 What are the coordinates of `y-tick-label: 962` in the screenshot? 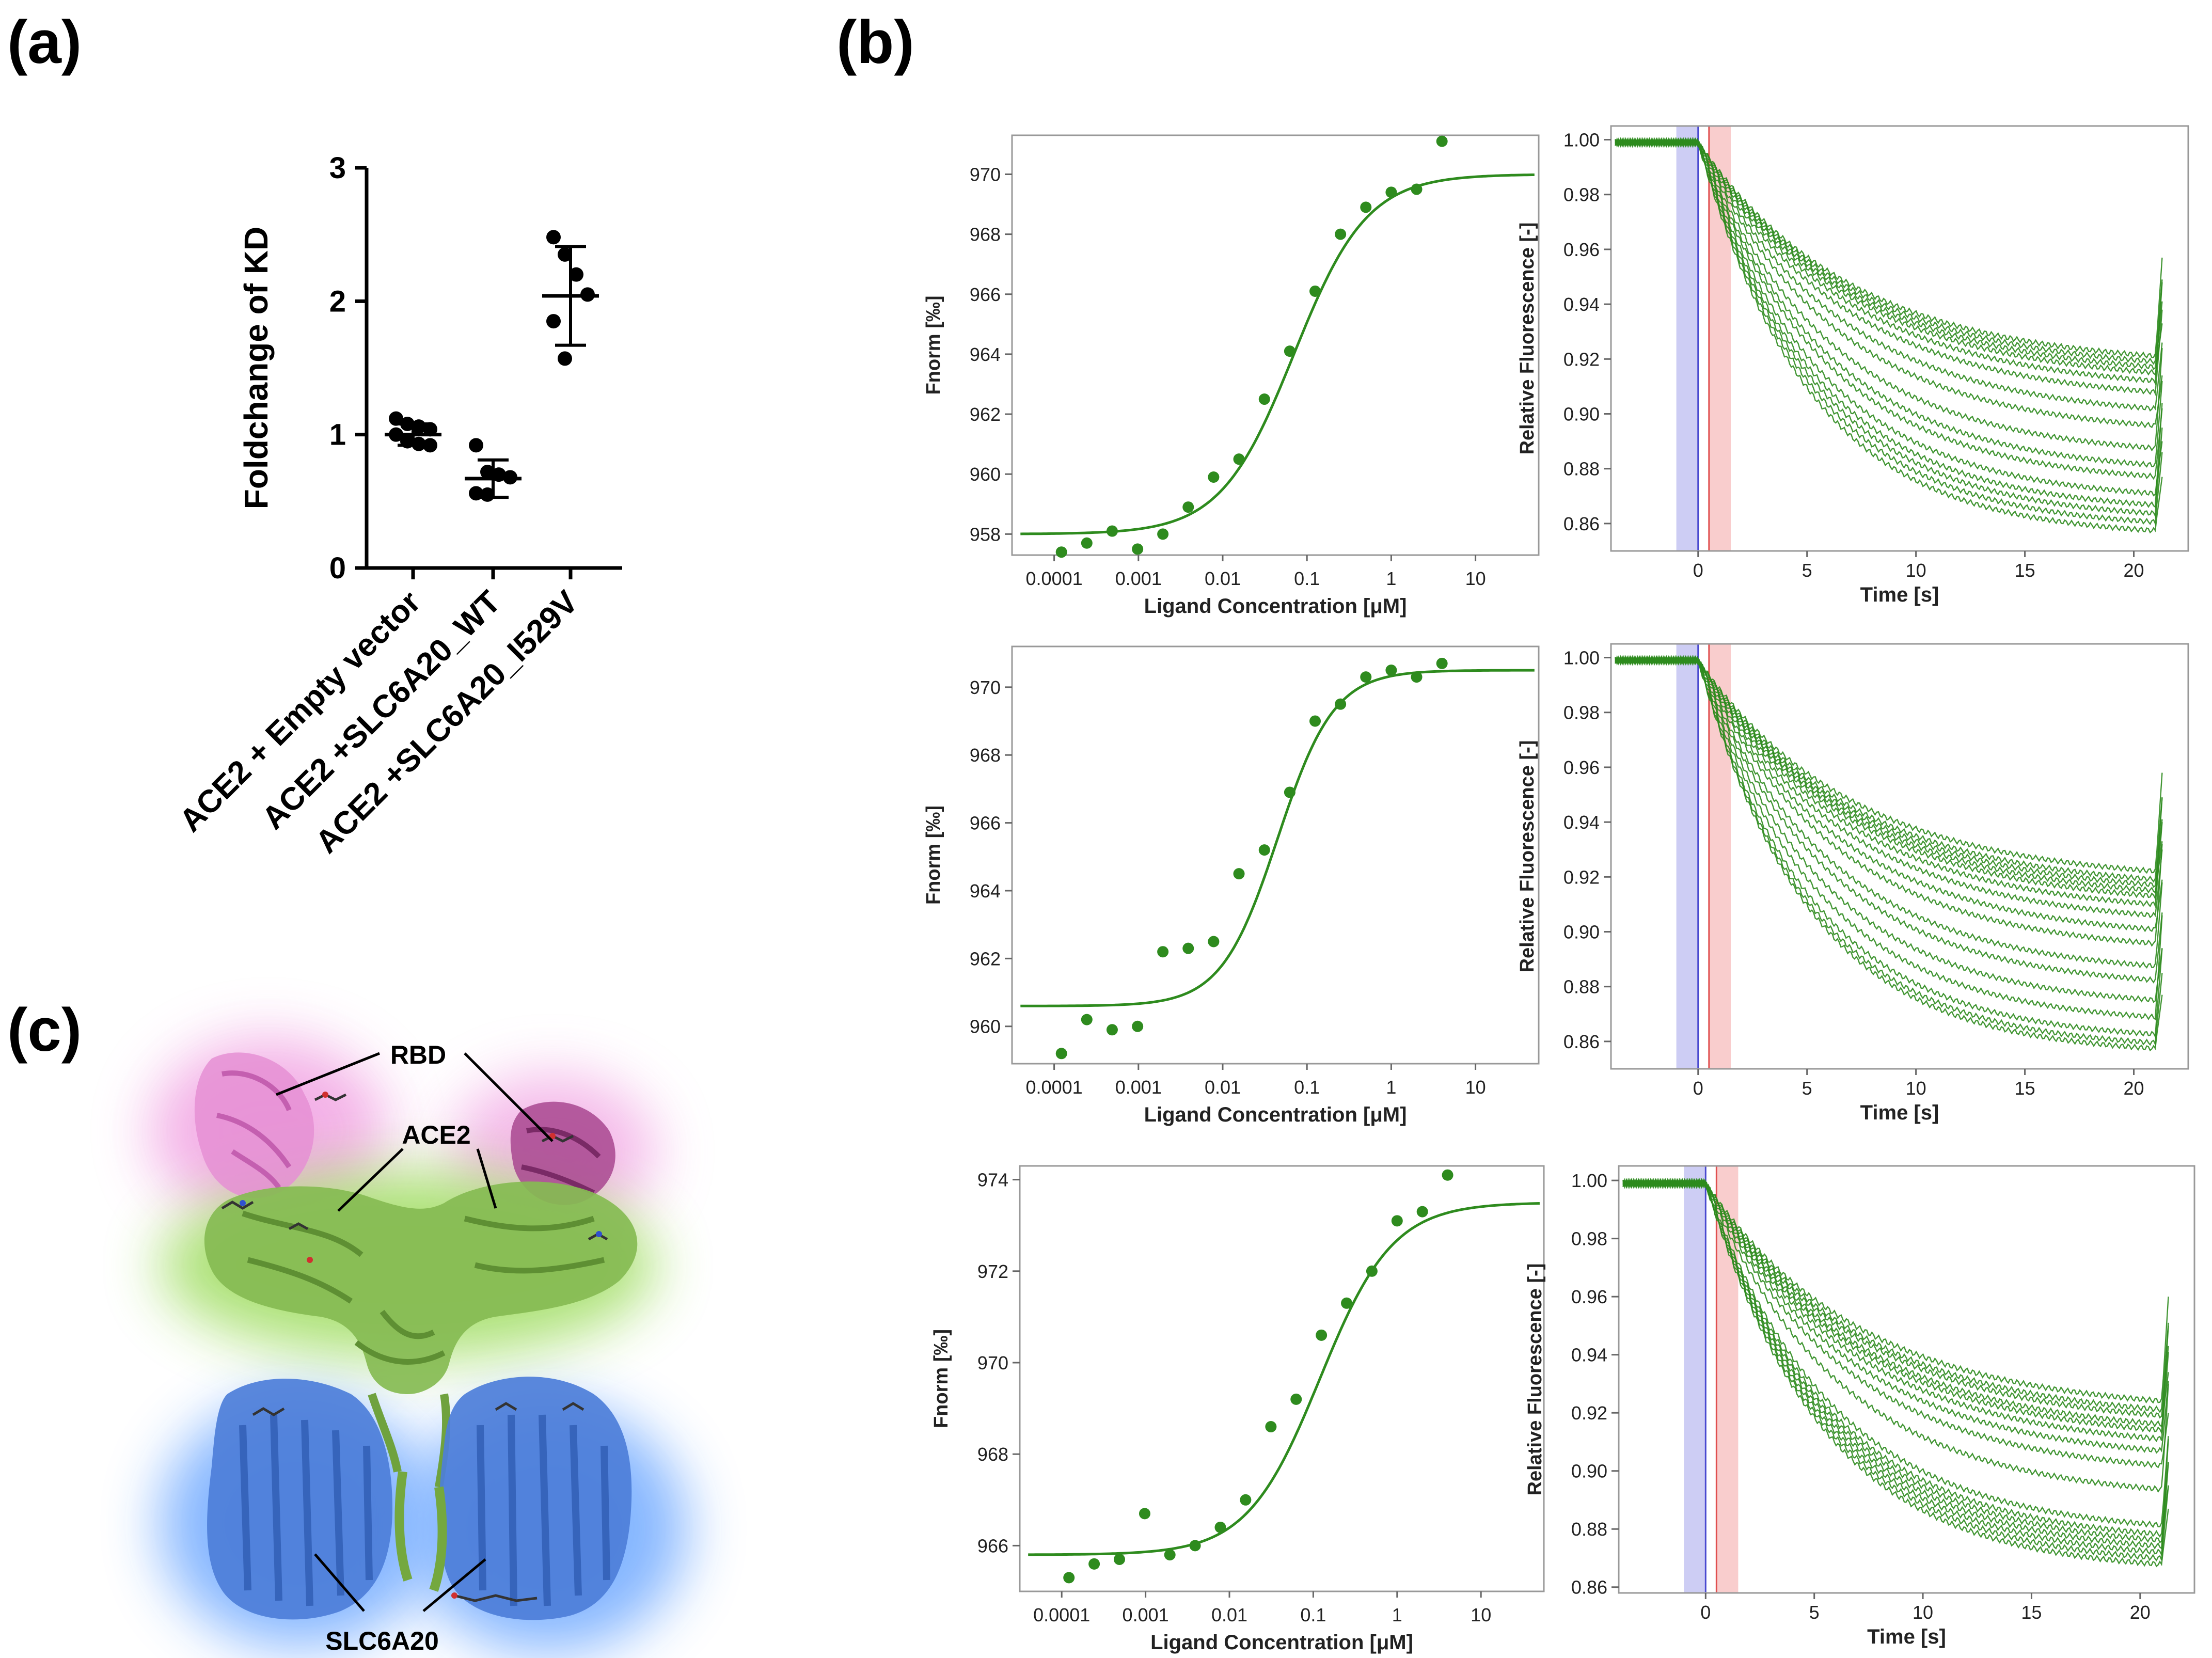 It's located at (986, 958).